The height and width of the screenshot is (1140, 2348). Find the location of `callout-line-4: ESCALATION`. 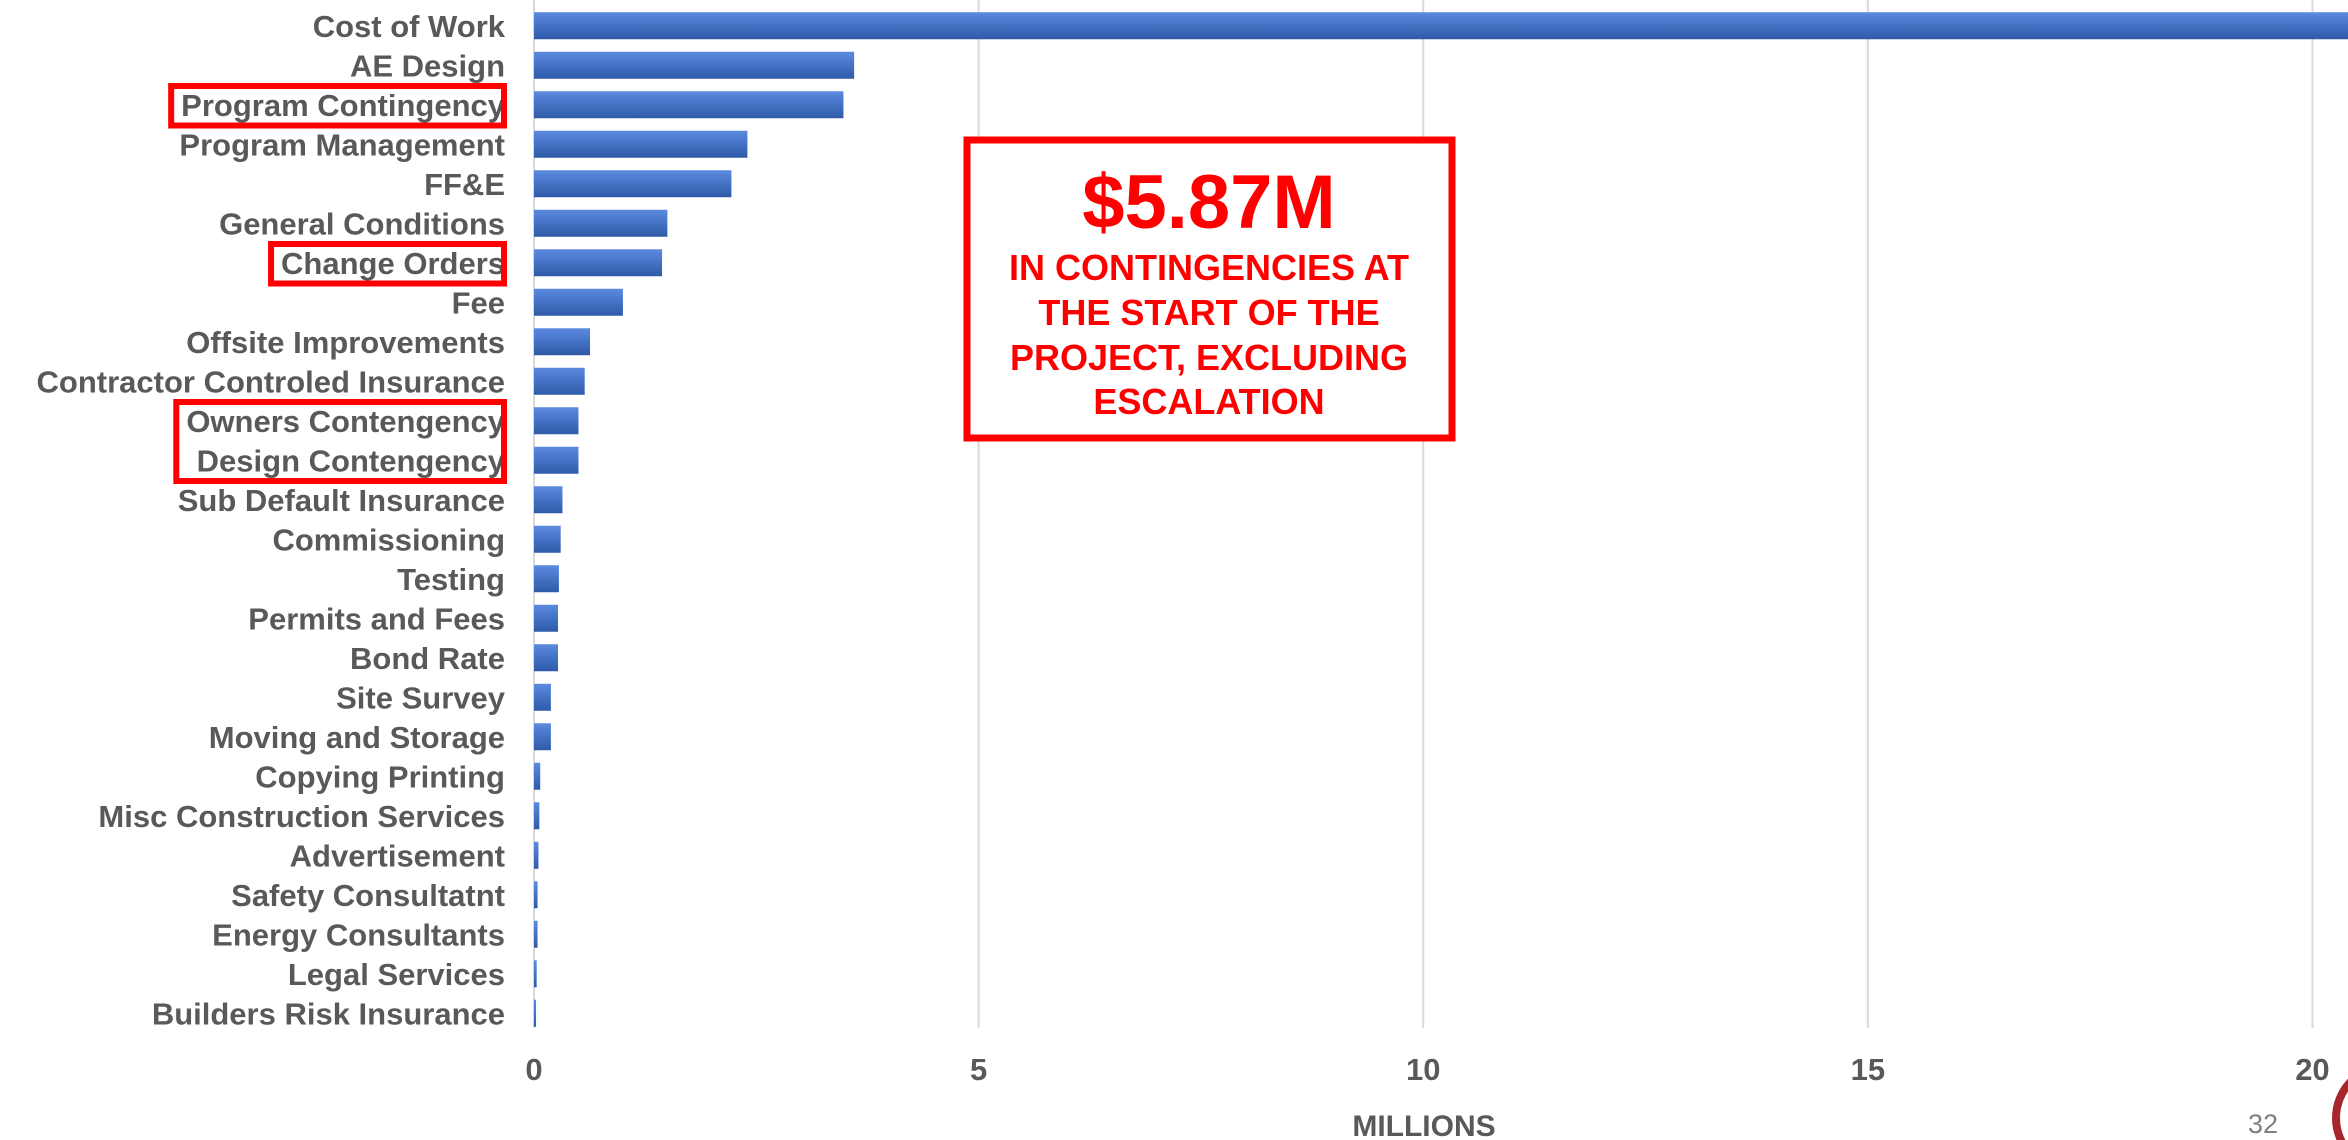

callout-line-4: ESCALATION is located at coordinates (1208, 401).